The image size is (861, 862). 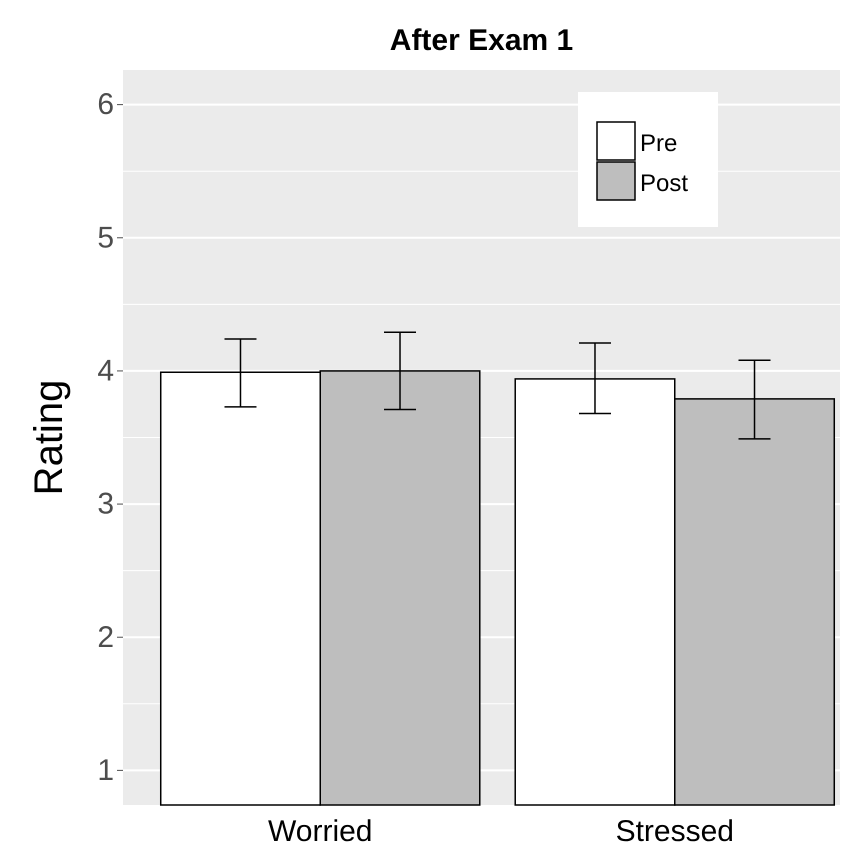 What do you see at coordinates (320, 831) in the screenshot?
I see `x-tick-label: Worried` at bounding box center [320, 831].